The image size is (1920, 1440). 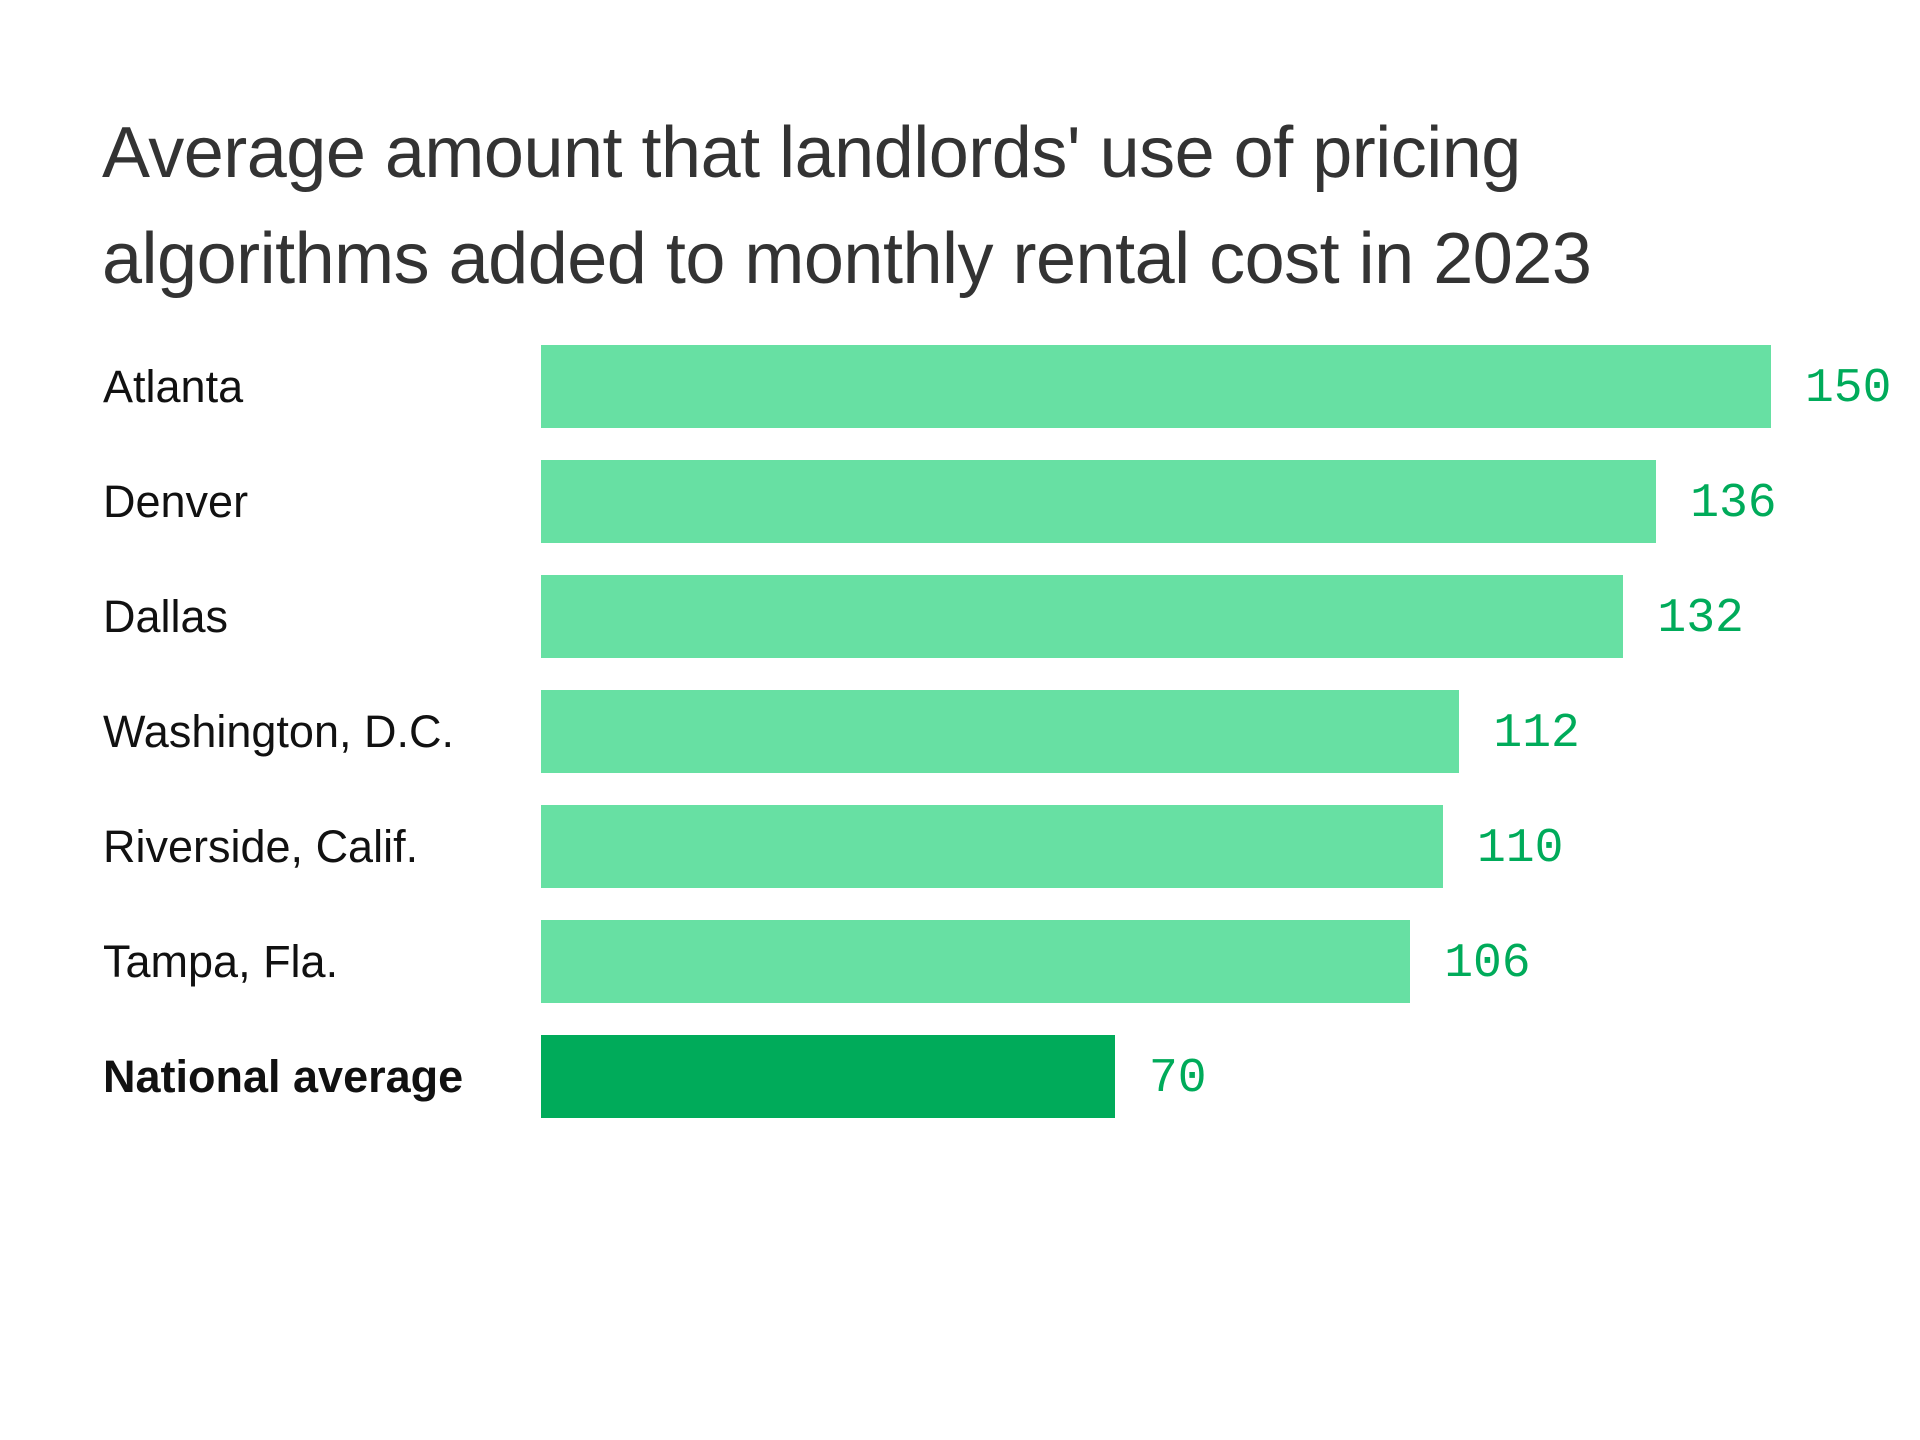 What do you see at coordinates (1700, 618) in the screenshot?
I see `value-label: 132` at bounding box center [1700, 618].